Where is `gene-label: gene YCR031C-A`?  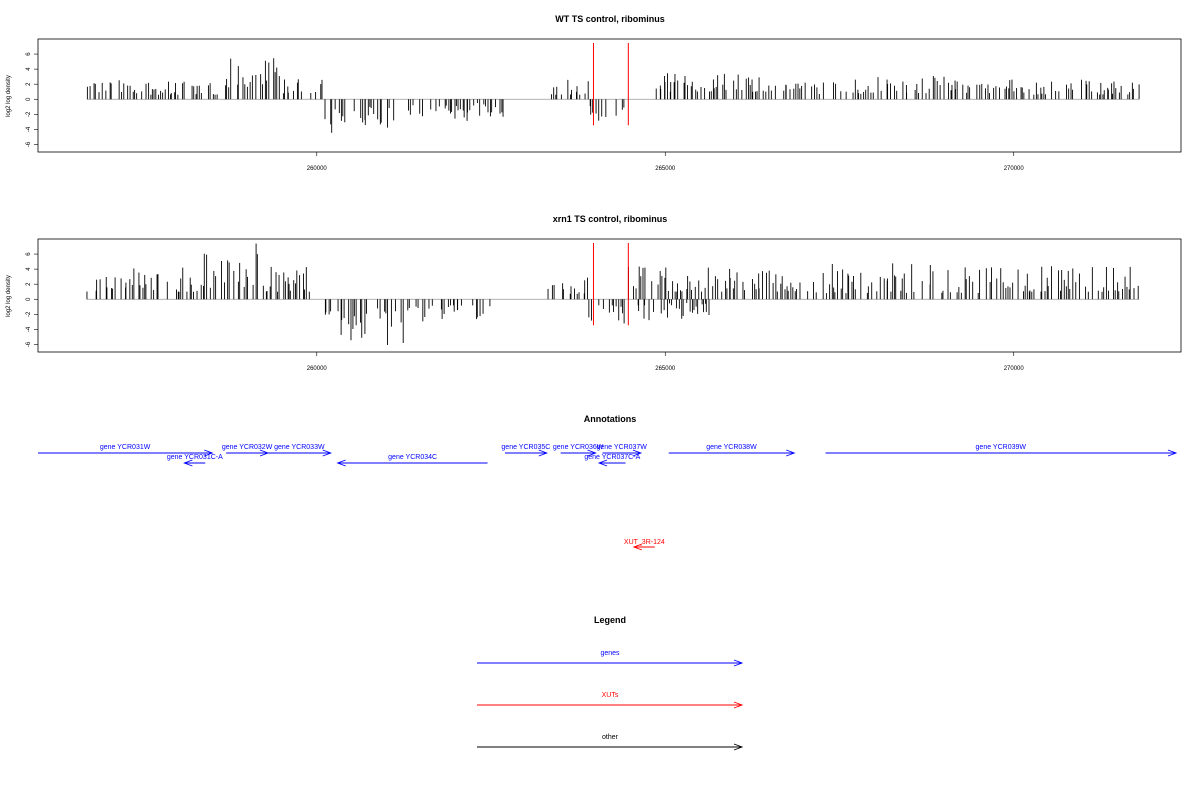 gene-label: gene YCR031C-A is located at coordinates (195, 457).